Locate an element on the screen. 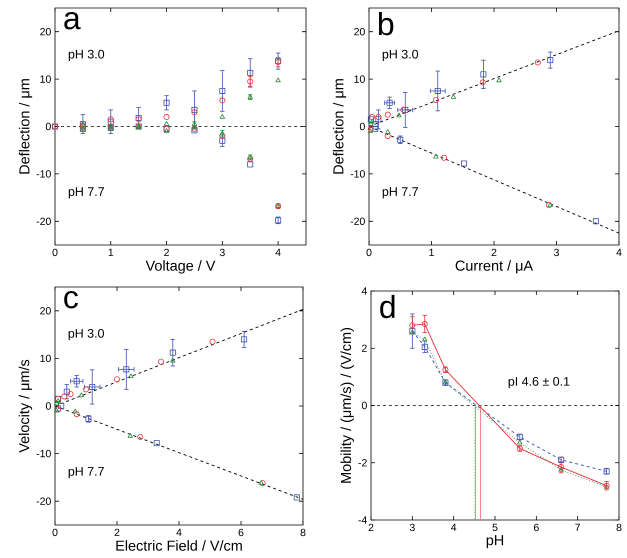  chart-title: d is located at coordinates (387, 306).